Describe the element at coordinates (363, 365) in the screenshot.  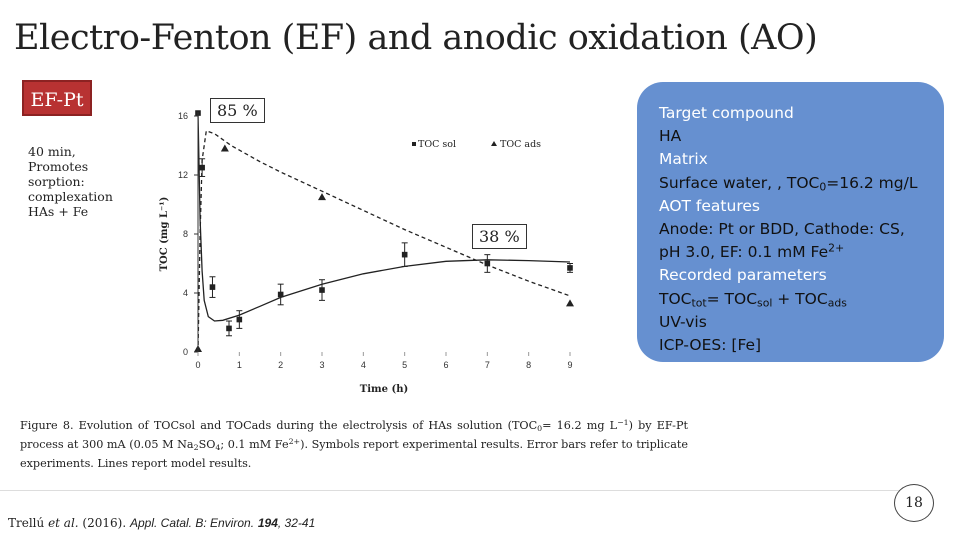
I see `x-tick-label: 4` at that location.